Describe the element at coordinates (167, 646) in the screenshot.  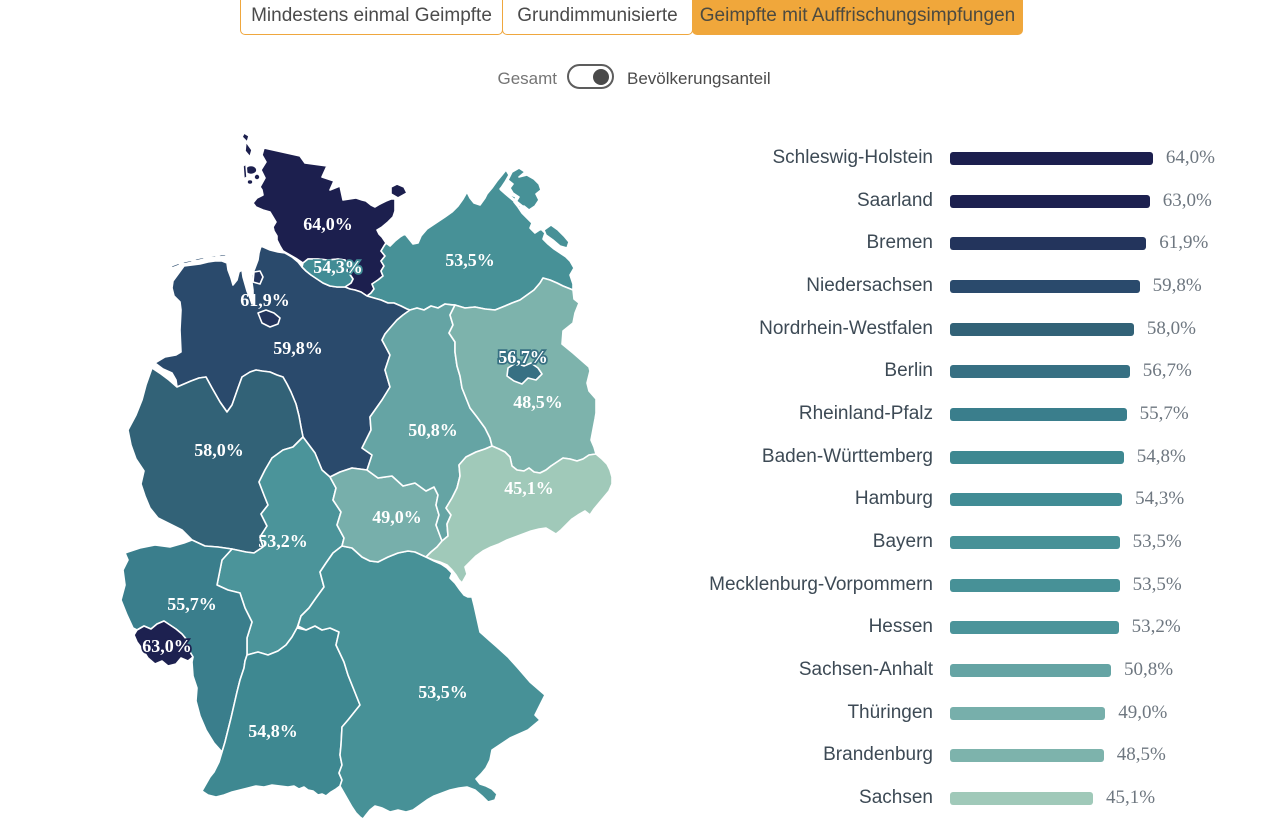
I see `svg-text: 63,0%` at that location.